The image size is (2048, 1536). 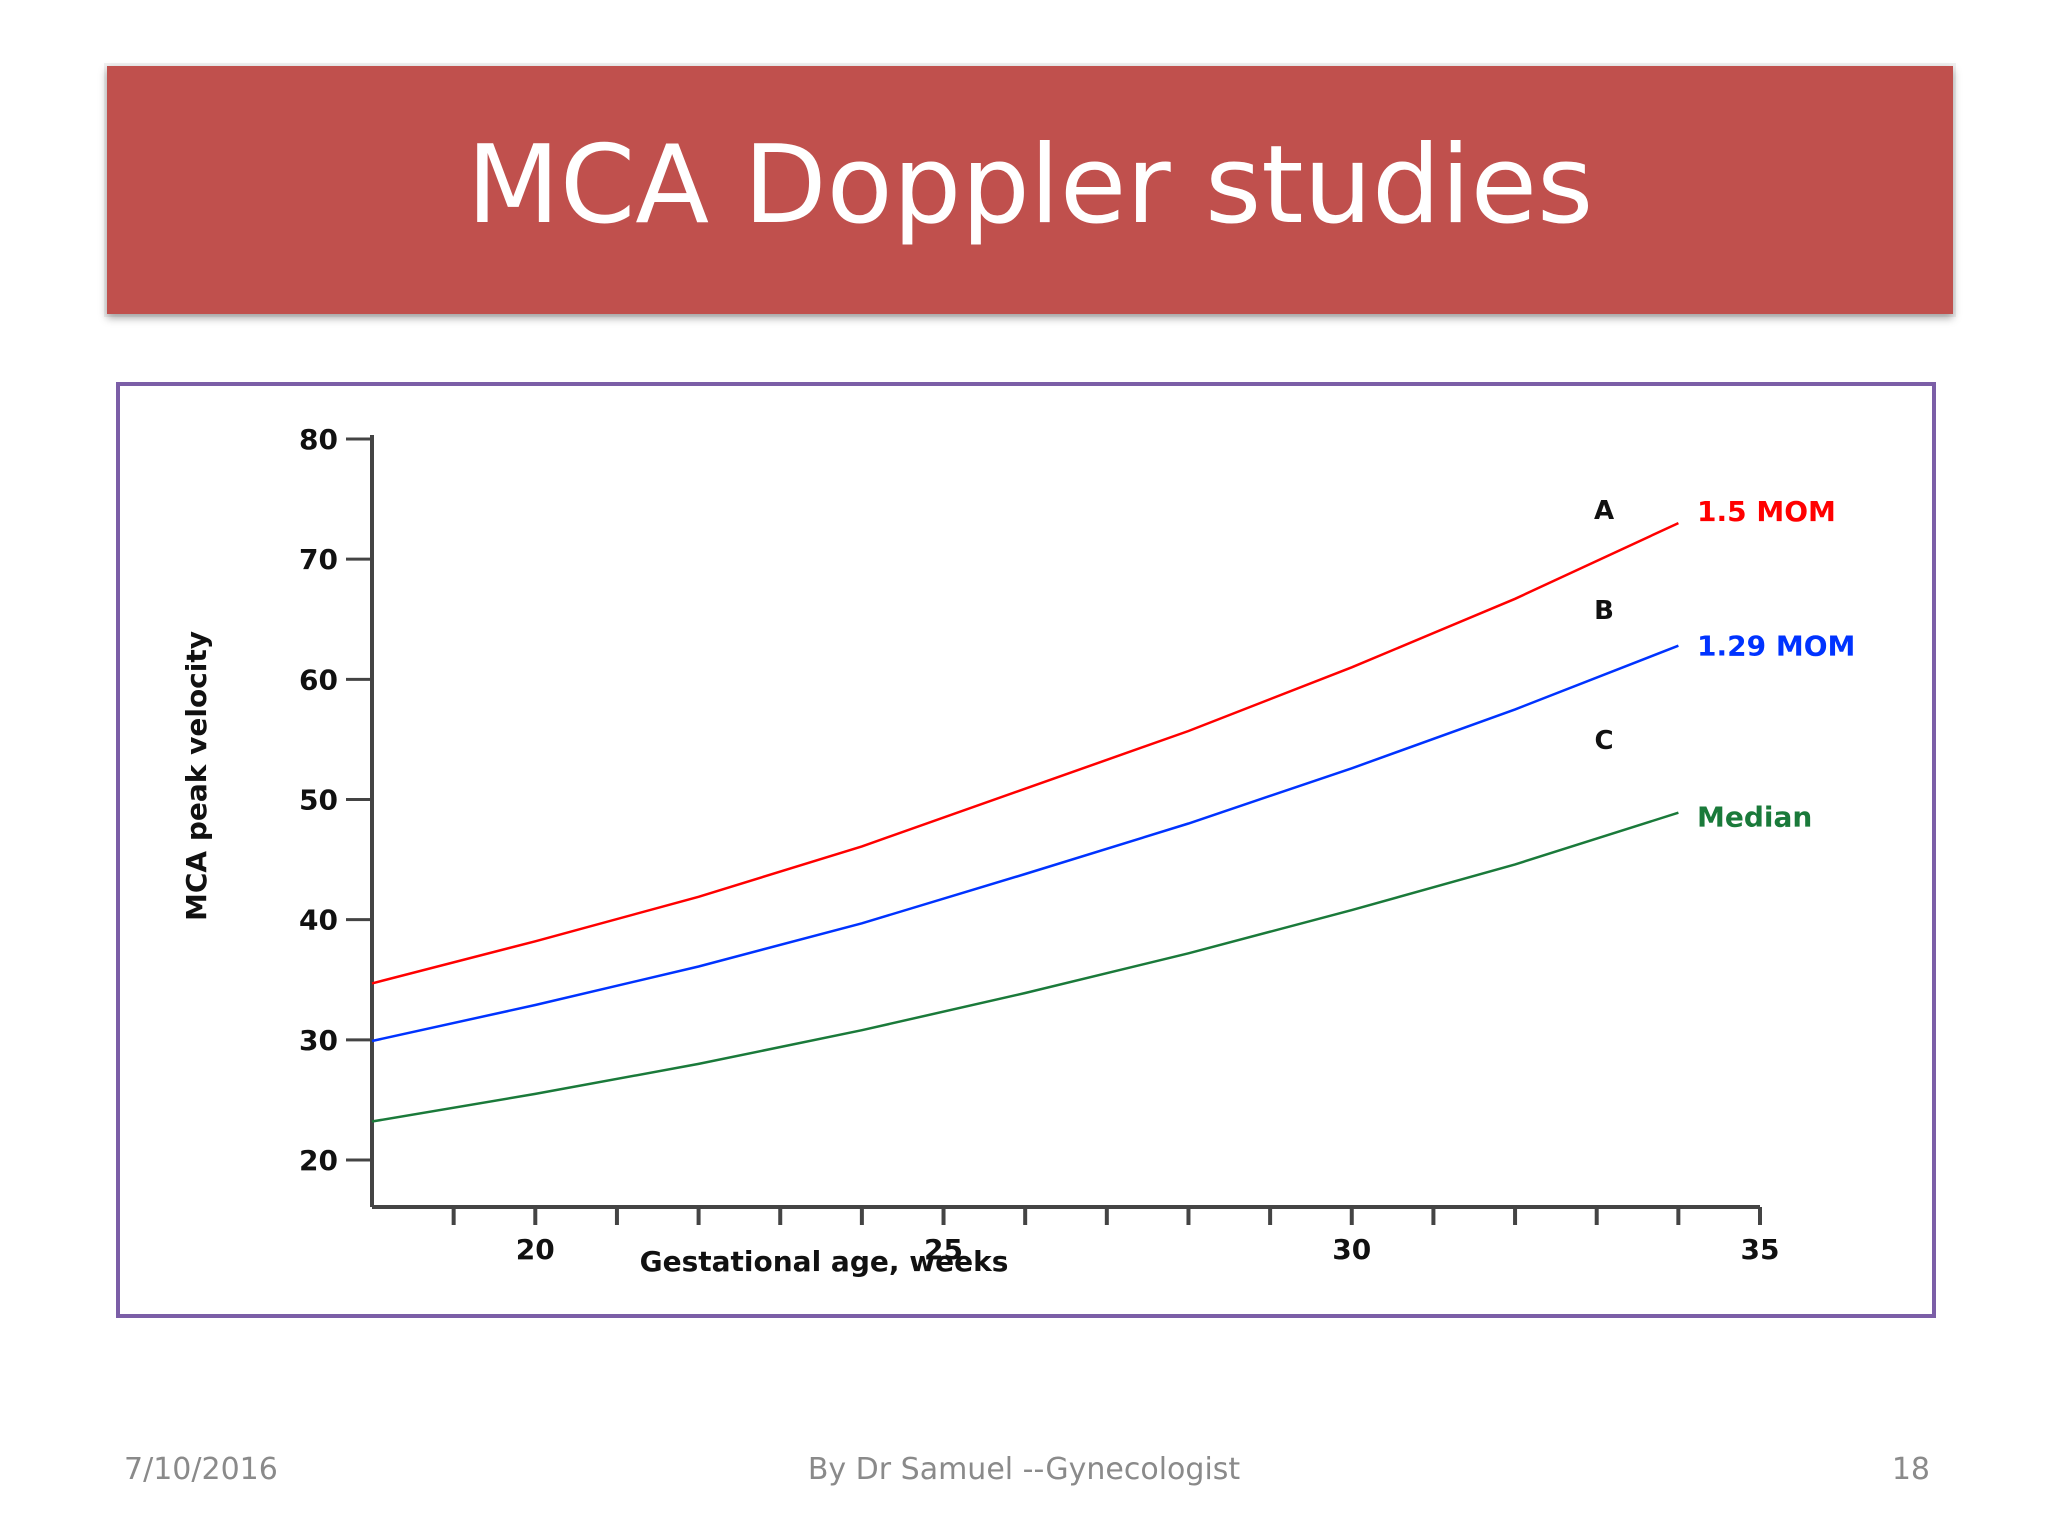 What do you see at coordinates (824, 1261) in the screenshot?
I see `x-axis-label: Gestational age, weeks` at bounding box center [824, 1261].